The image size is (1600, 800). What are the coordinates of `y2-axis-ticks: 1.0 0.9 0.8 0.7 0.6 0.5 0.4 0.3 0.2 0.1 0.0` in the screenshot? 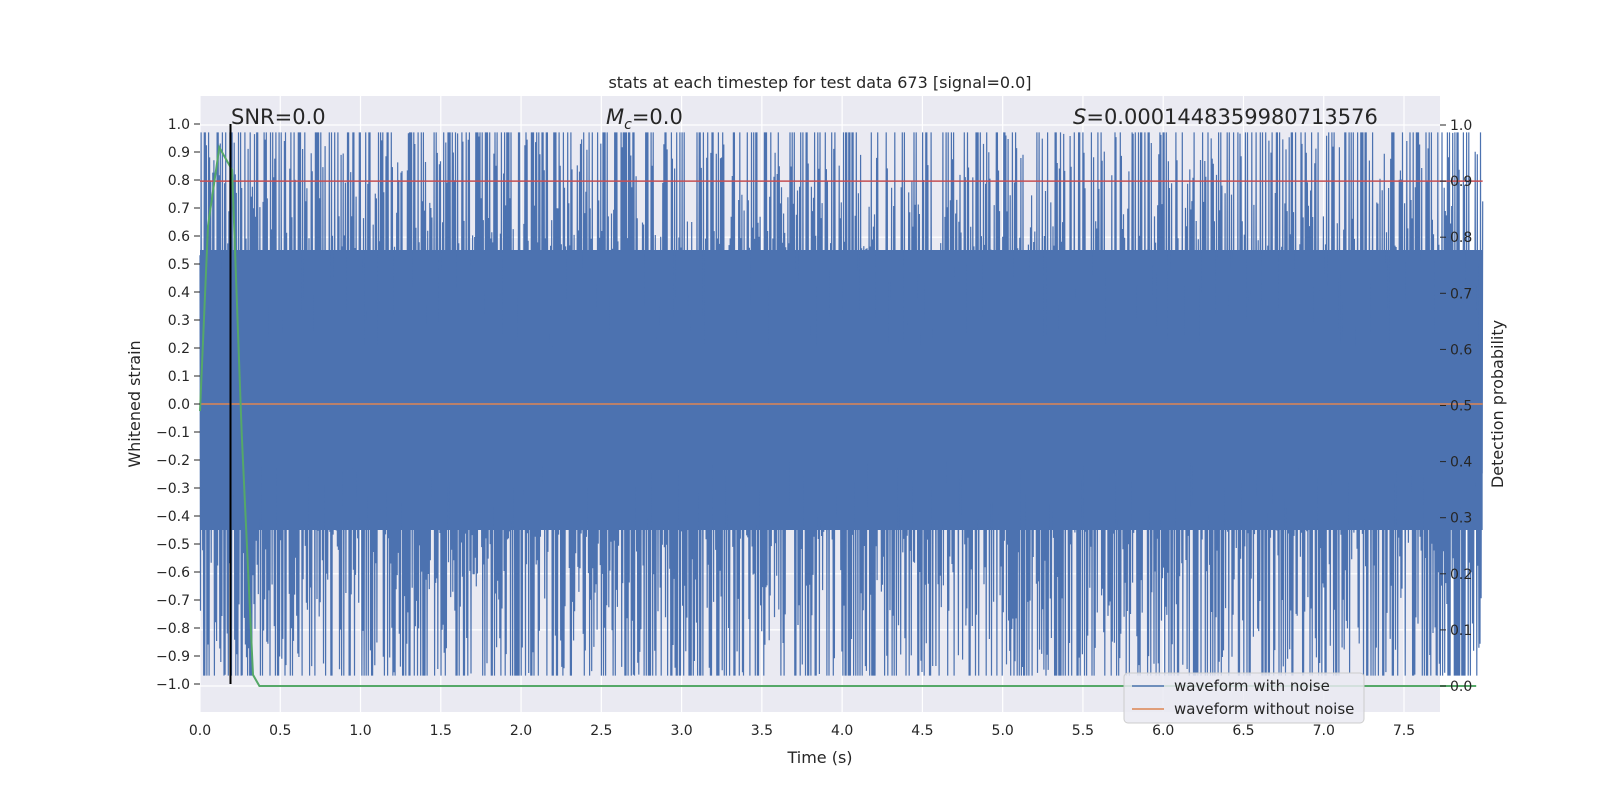 It's located at (1456, 406).